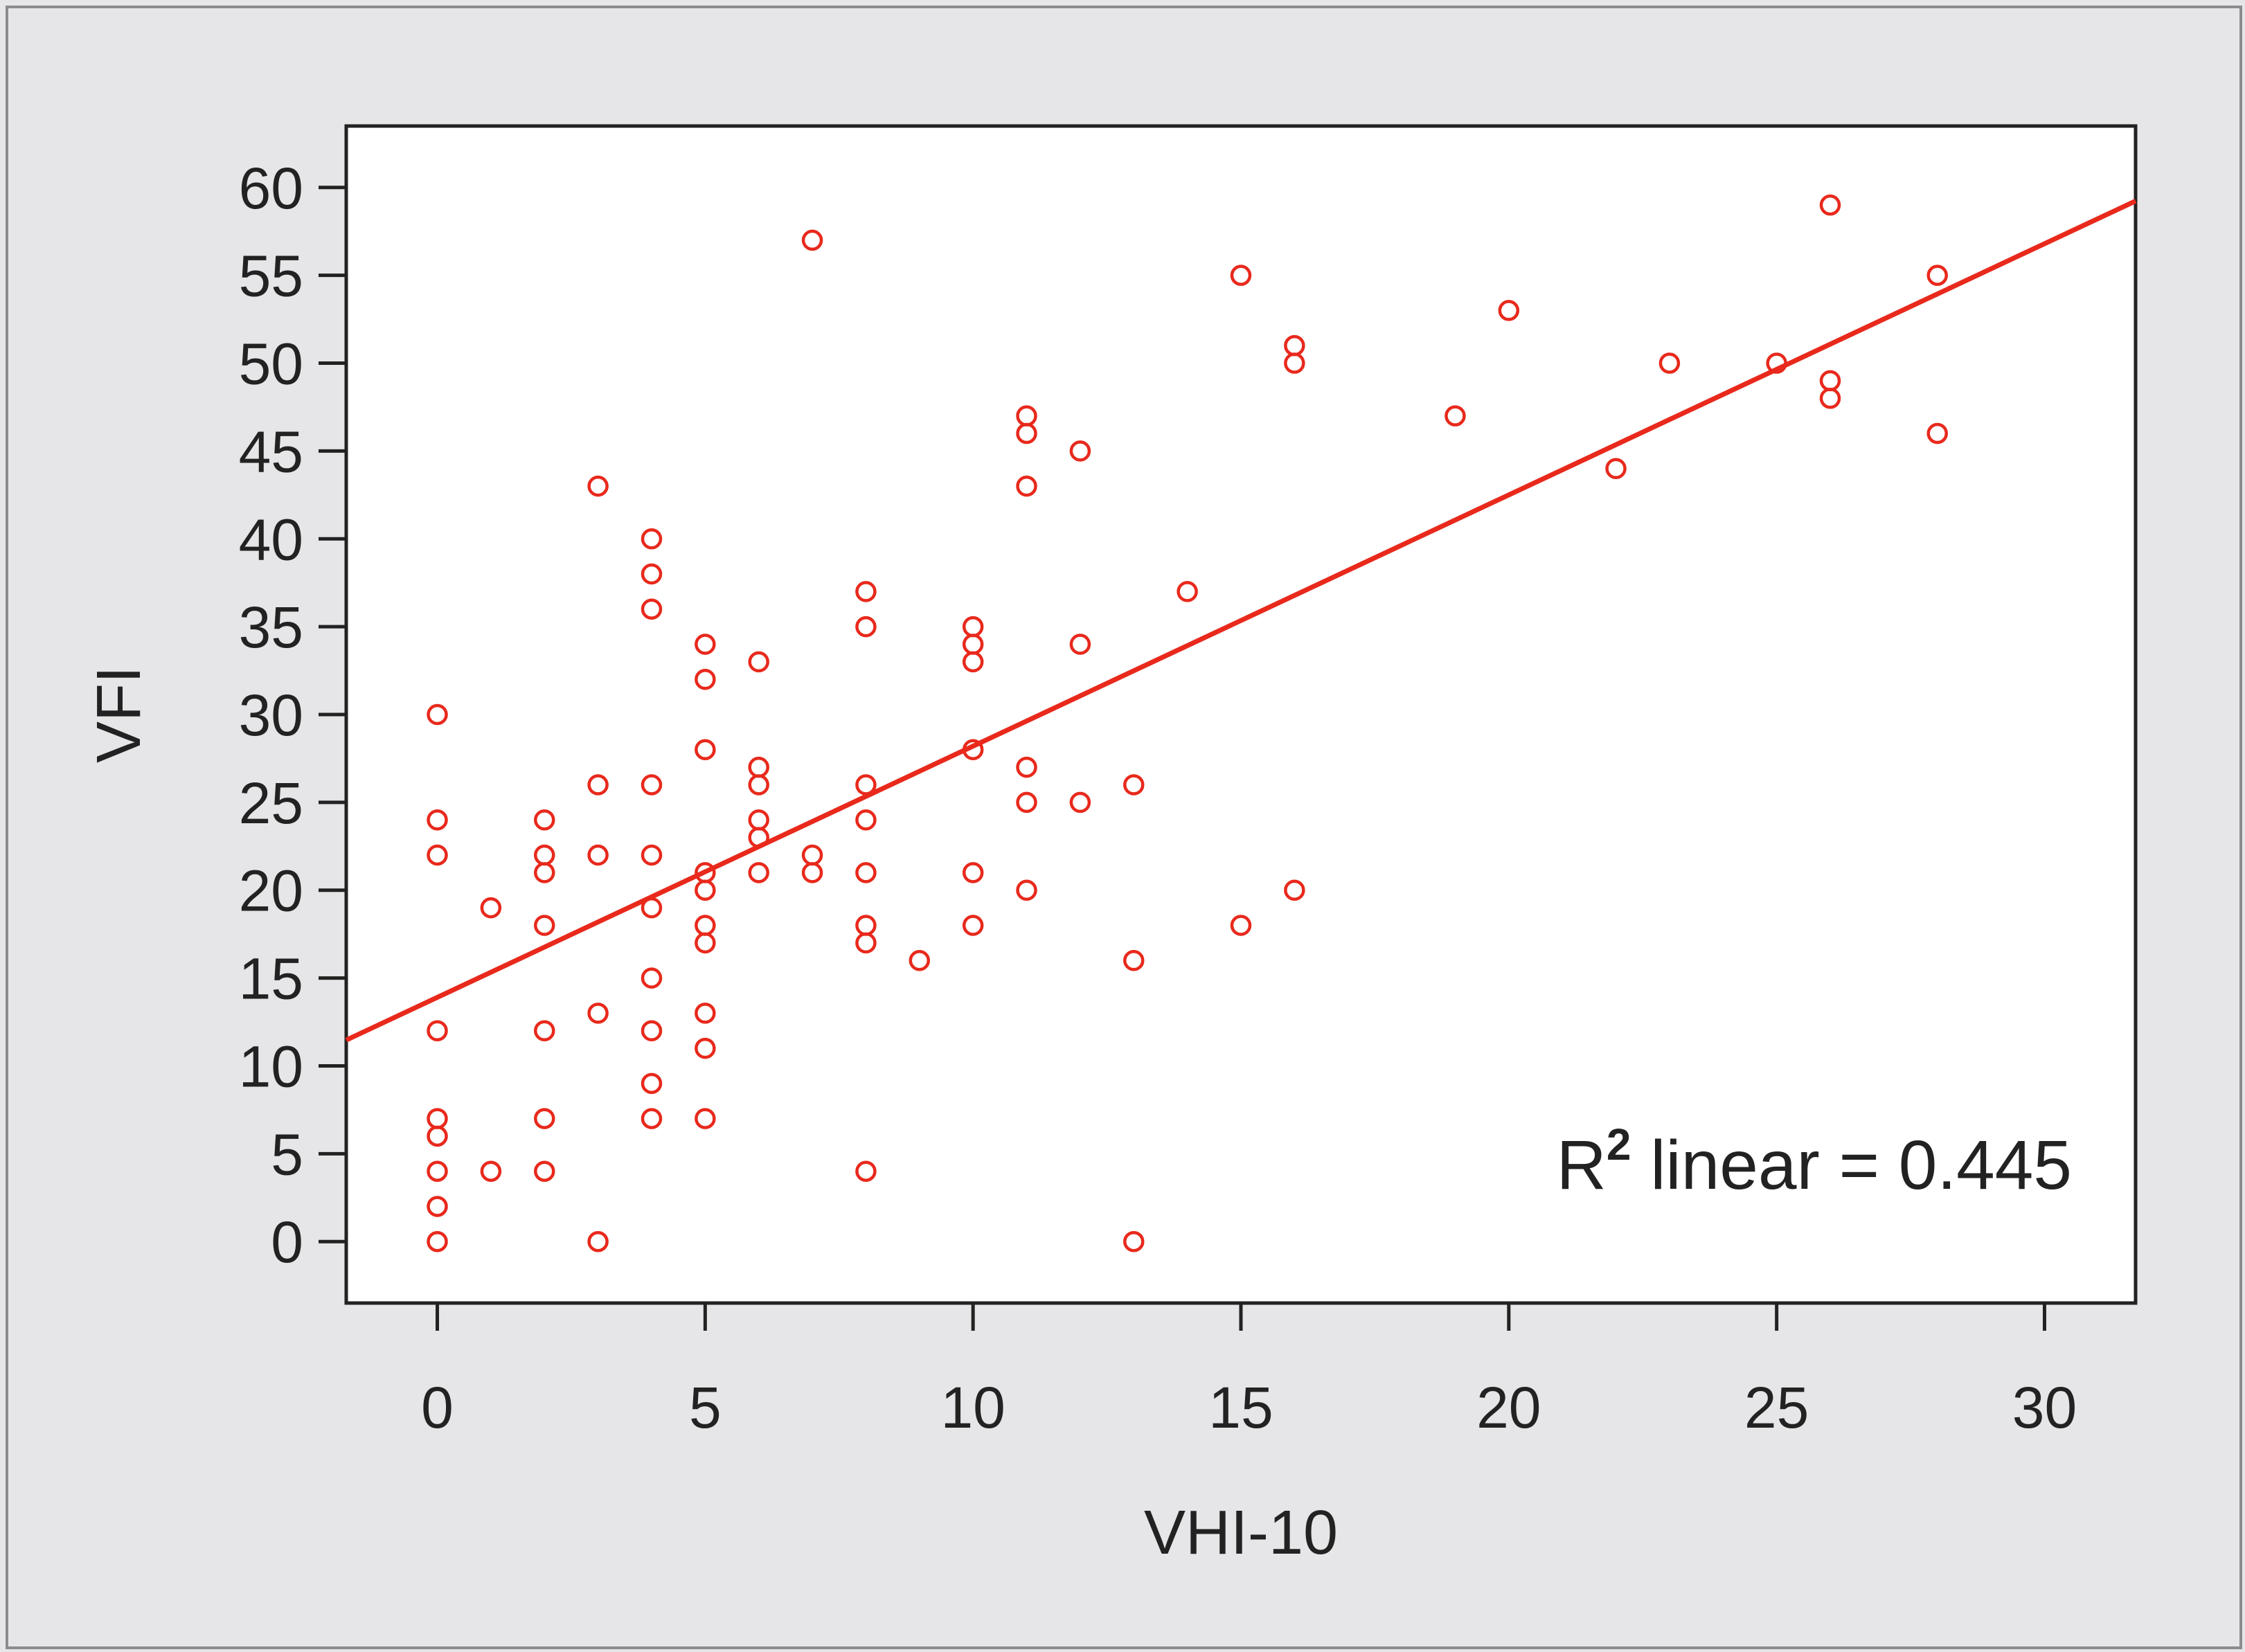 Image resolution: width=2245 pixels, height=1652 pixels. Describe the element at coordinates (1241, 1533) in the screenshot. I see `x-axis-title: VHI-10` at that location.